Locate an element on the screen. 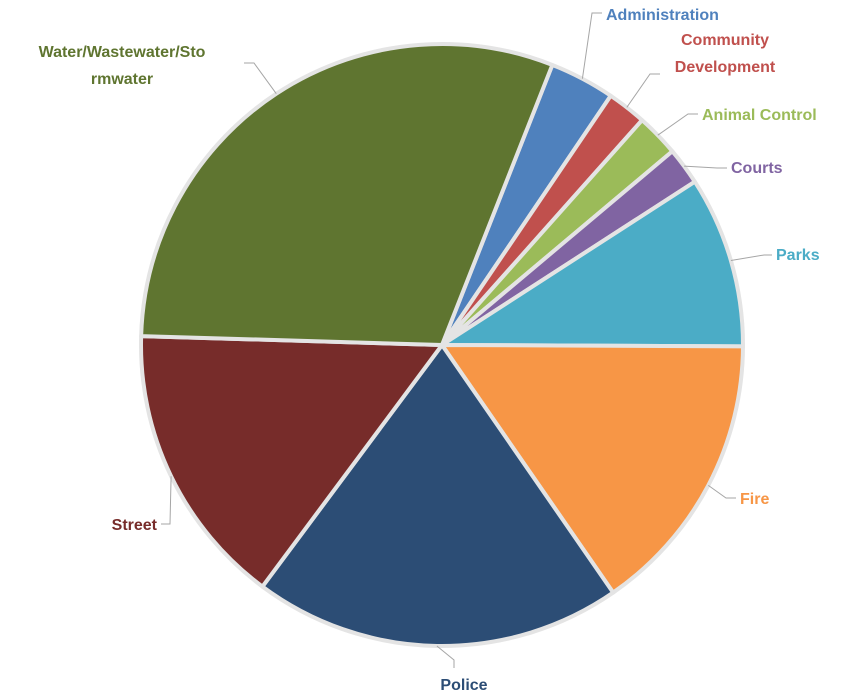  label-community-development: Community Development is located at coordinates (725, 54).